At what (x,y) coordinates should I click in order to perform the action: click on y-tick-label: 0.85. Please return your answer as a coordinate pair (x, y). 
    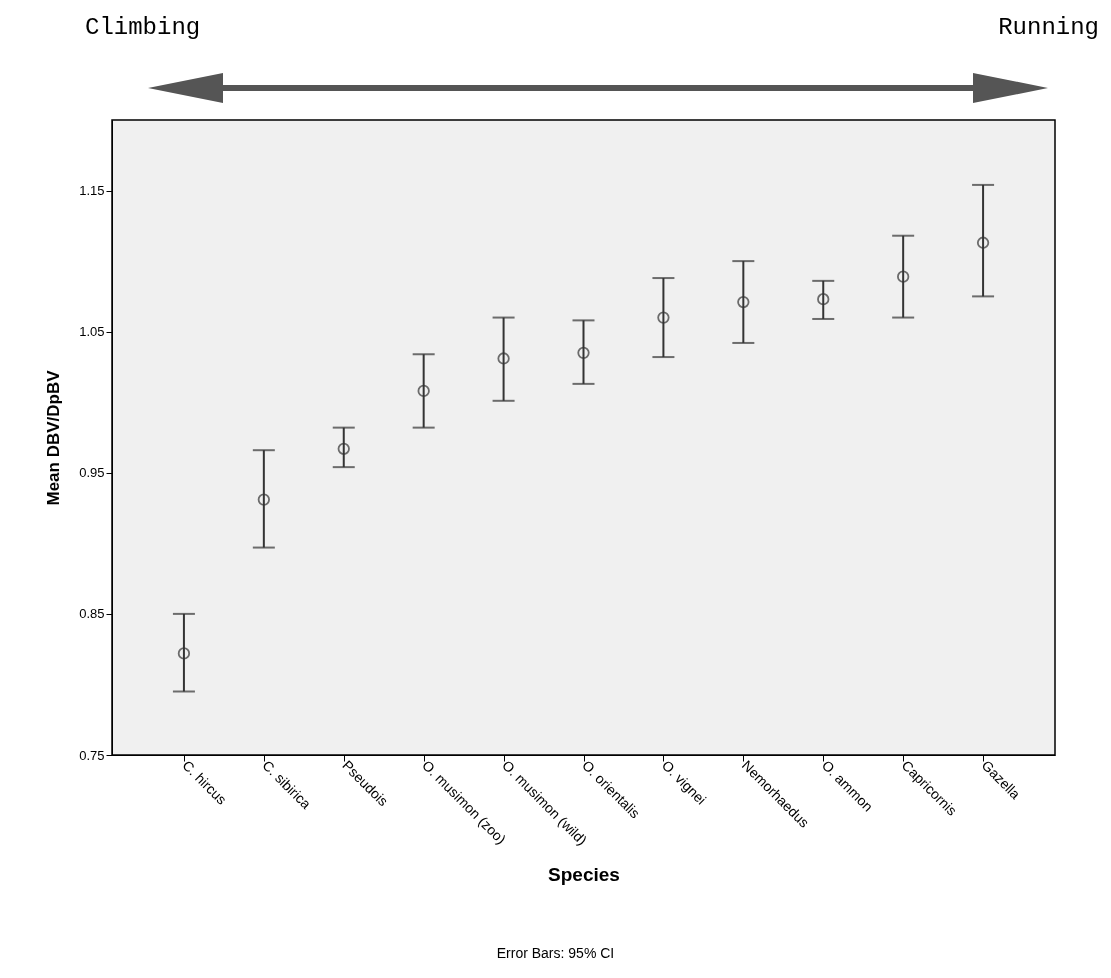
    Looking at the image, I should click on (92, 614).